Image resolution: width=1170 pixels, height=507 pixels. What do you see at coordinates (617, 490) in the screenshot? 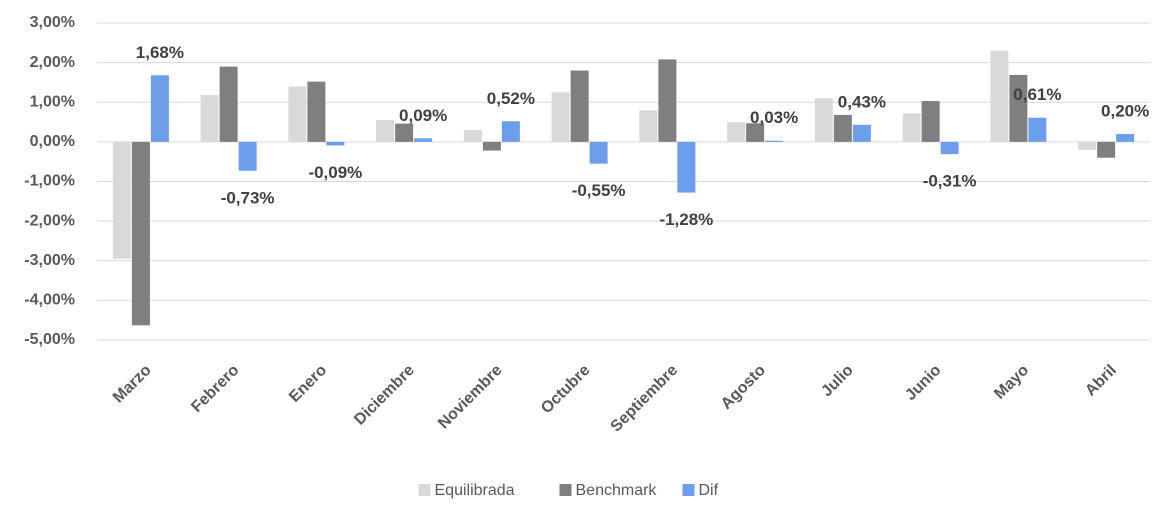
I see `legend-label: Benchmark` at bounding box center [617, 490].